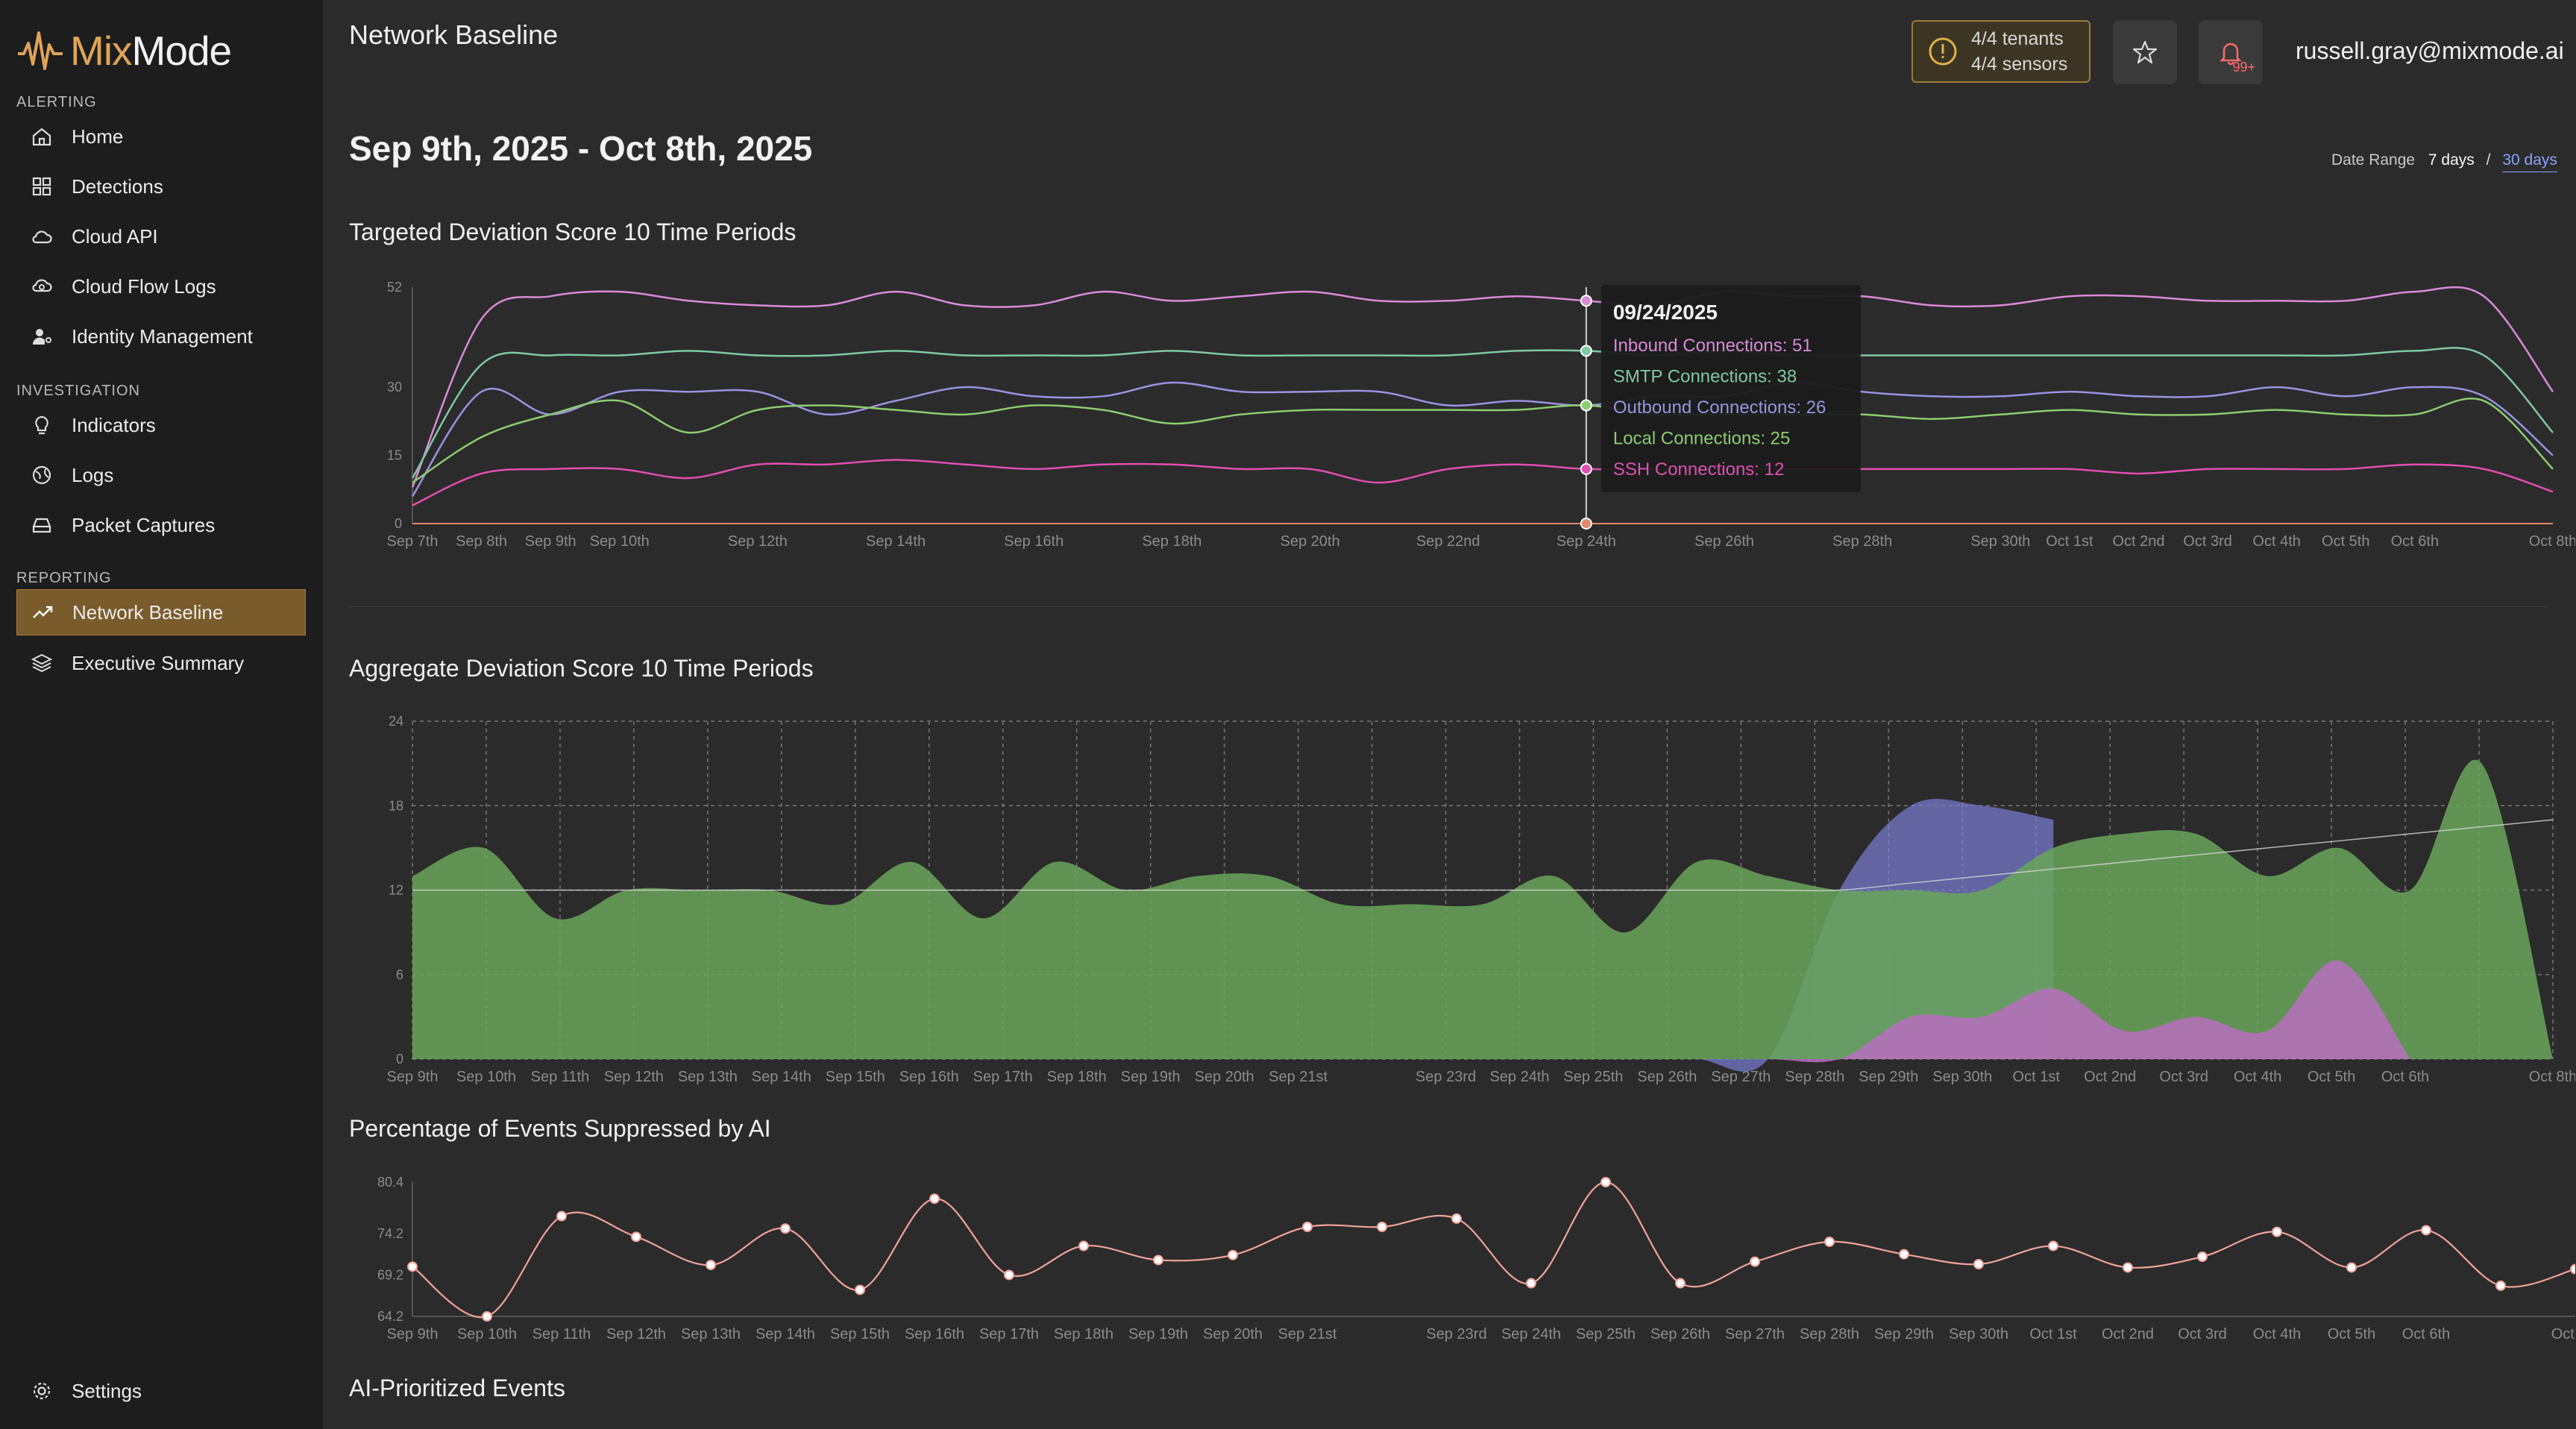 The image size is (2576, 1429). I want to click on x-tick-label: Oct 1st, so click(2037, 1077).